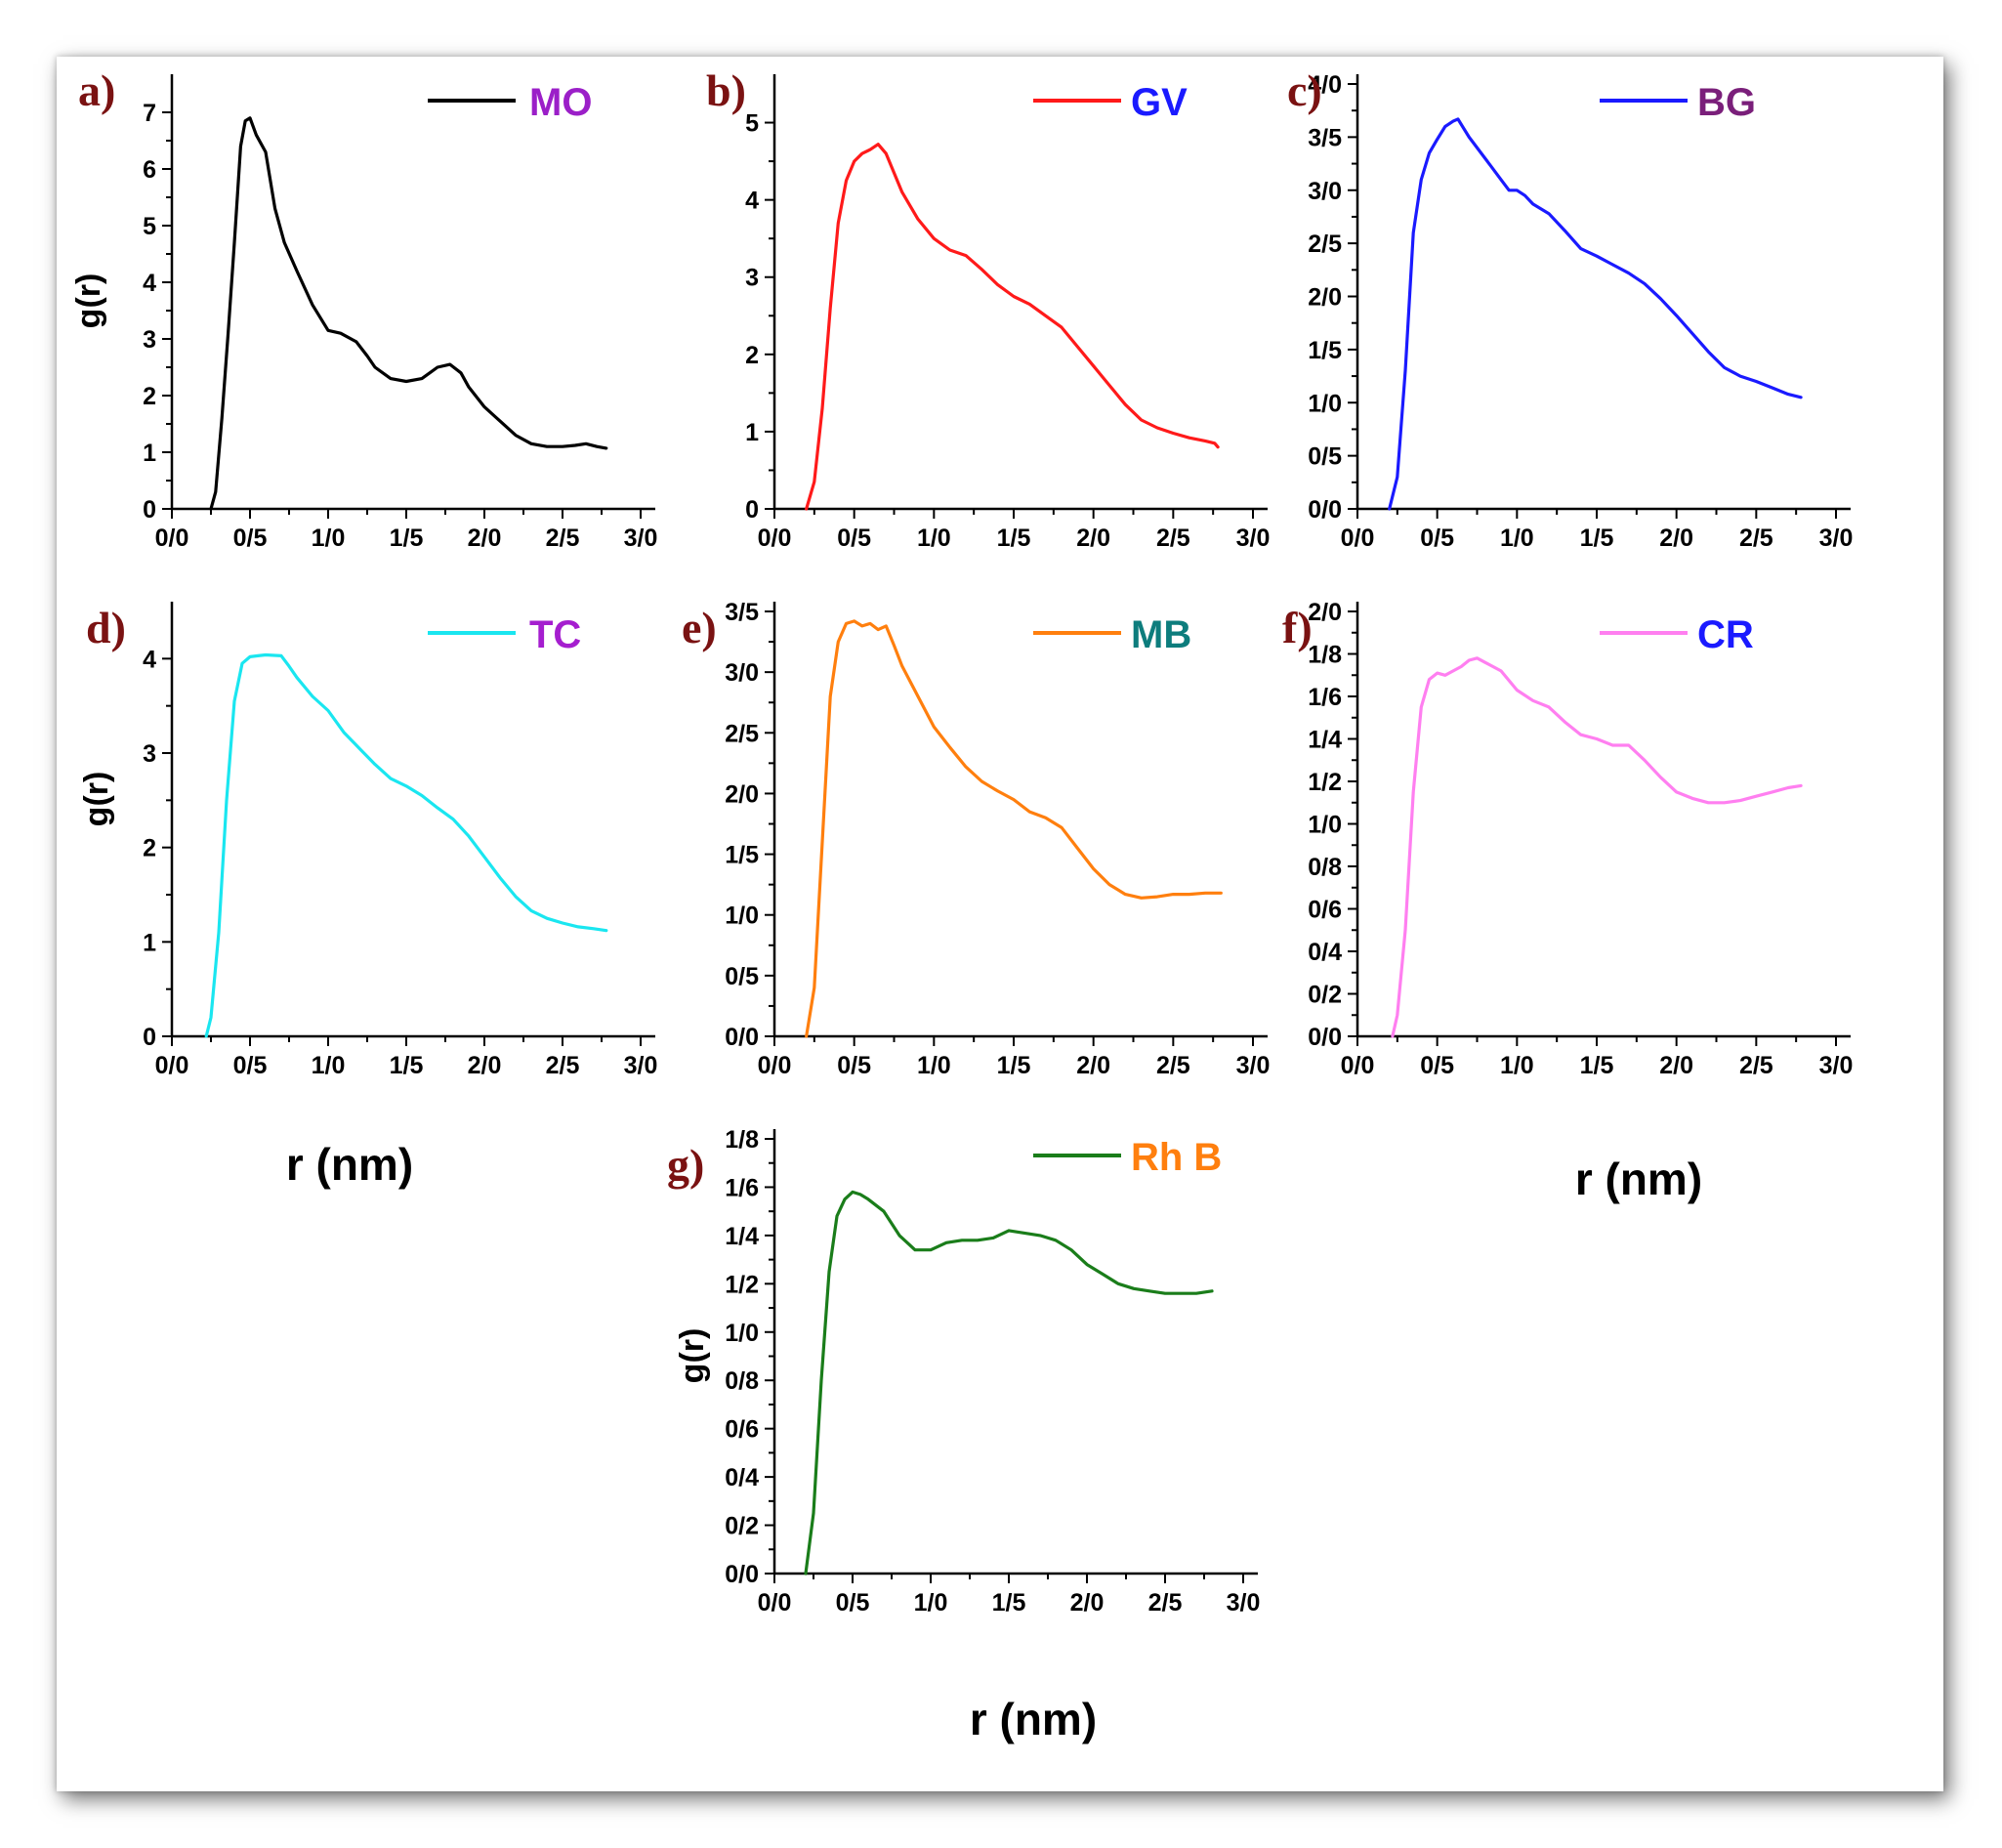  I want to click on panel-d: 0/0 0/5 1/0 1/5 2/0 2/5 3/0 0 1 2 3 4 TC d) g(r) r (nm), so click(368, 896).